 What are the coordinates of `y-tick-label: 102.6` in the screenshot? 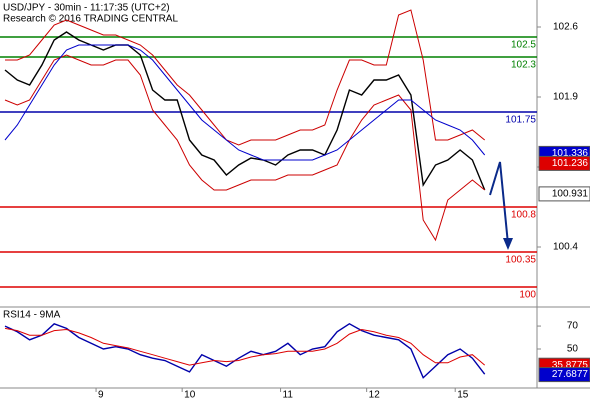 It's located at (565, 27).